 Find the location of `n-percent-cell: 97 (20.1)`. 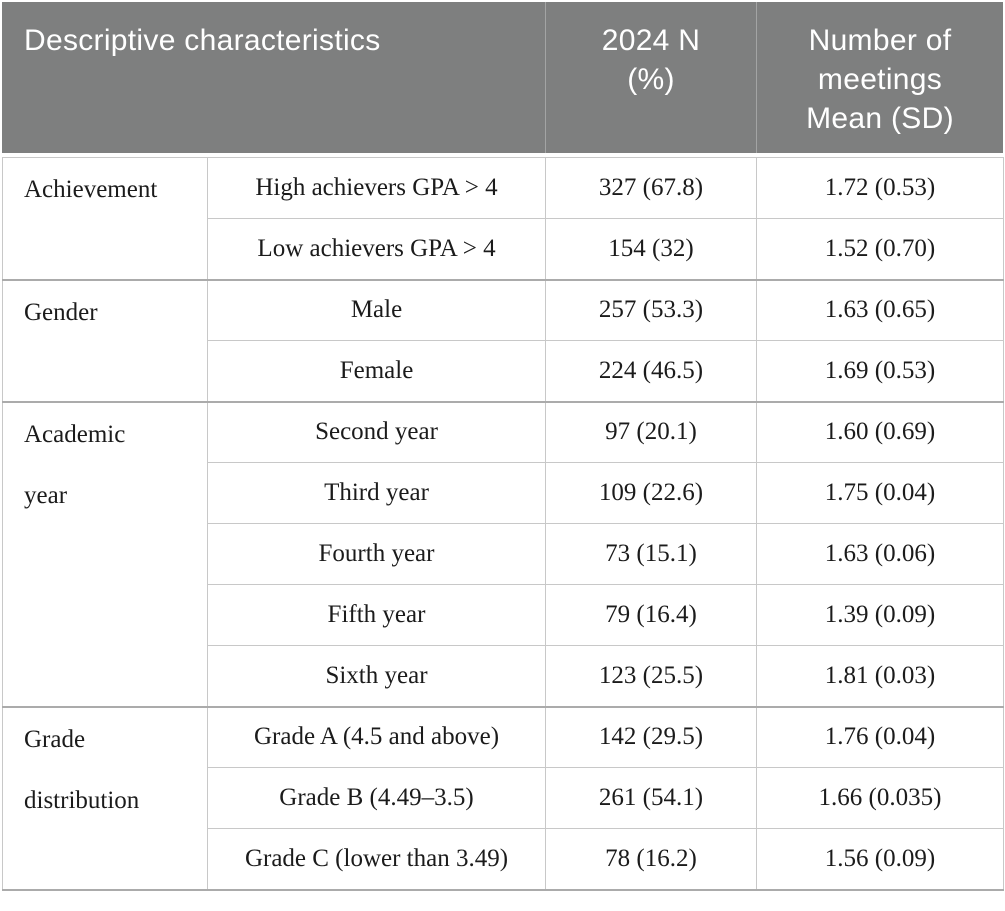

n-percent-cell: 97 (20.1) is located at coordinates (651, 431).